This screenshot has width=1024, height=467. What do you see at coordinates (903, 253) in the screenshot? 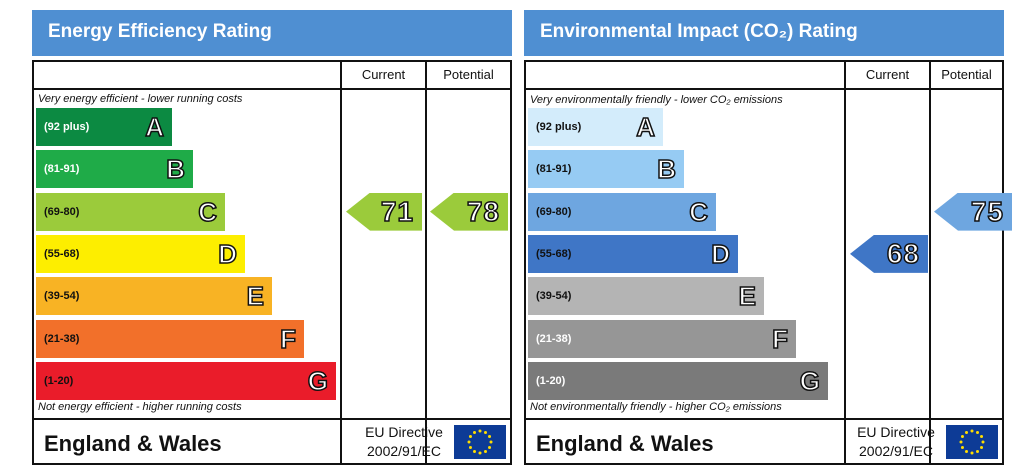
I see `current-rating-value: 68` at bounding box center [903, 253].